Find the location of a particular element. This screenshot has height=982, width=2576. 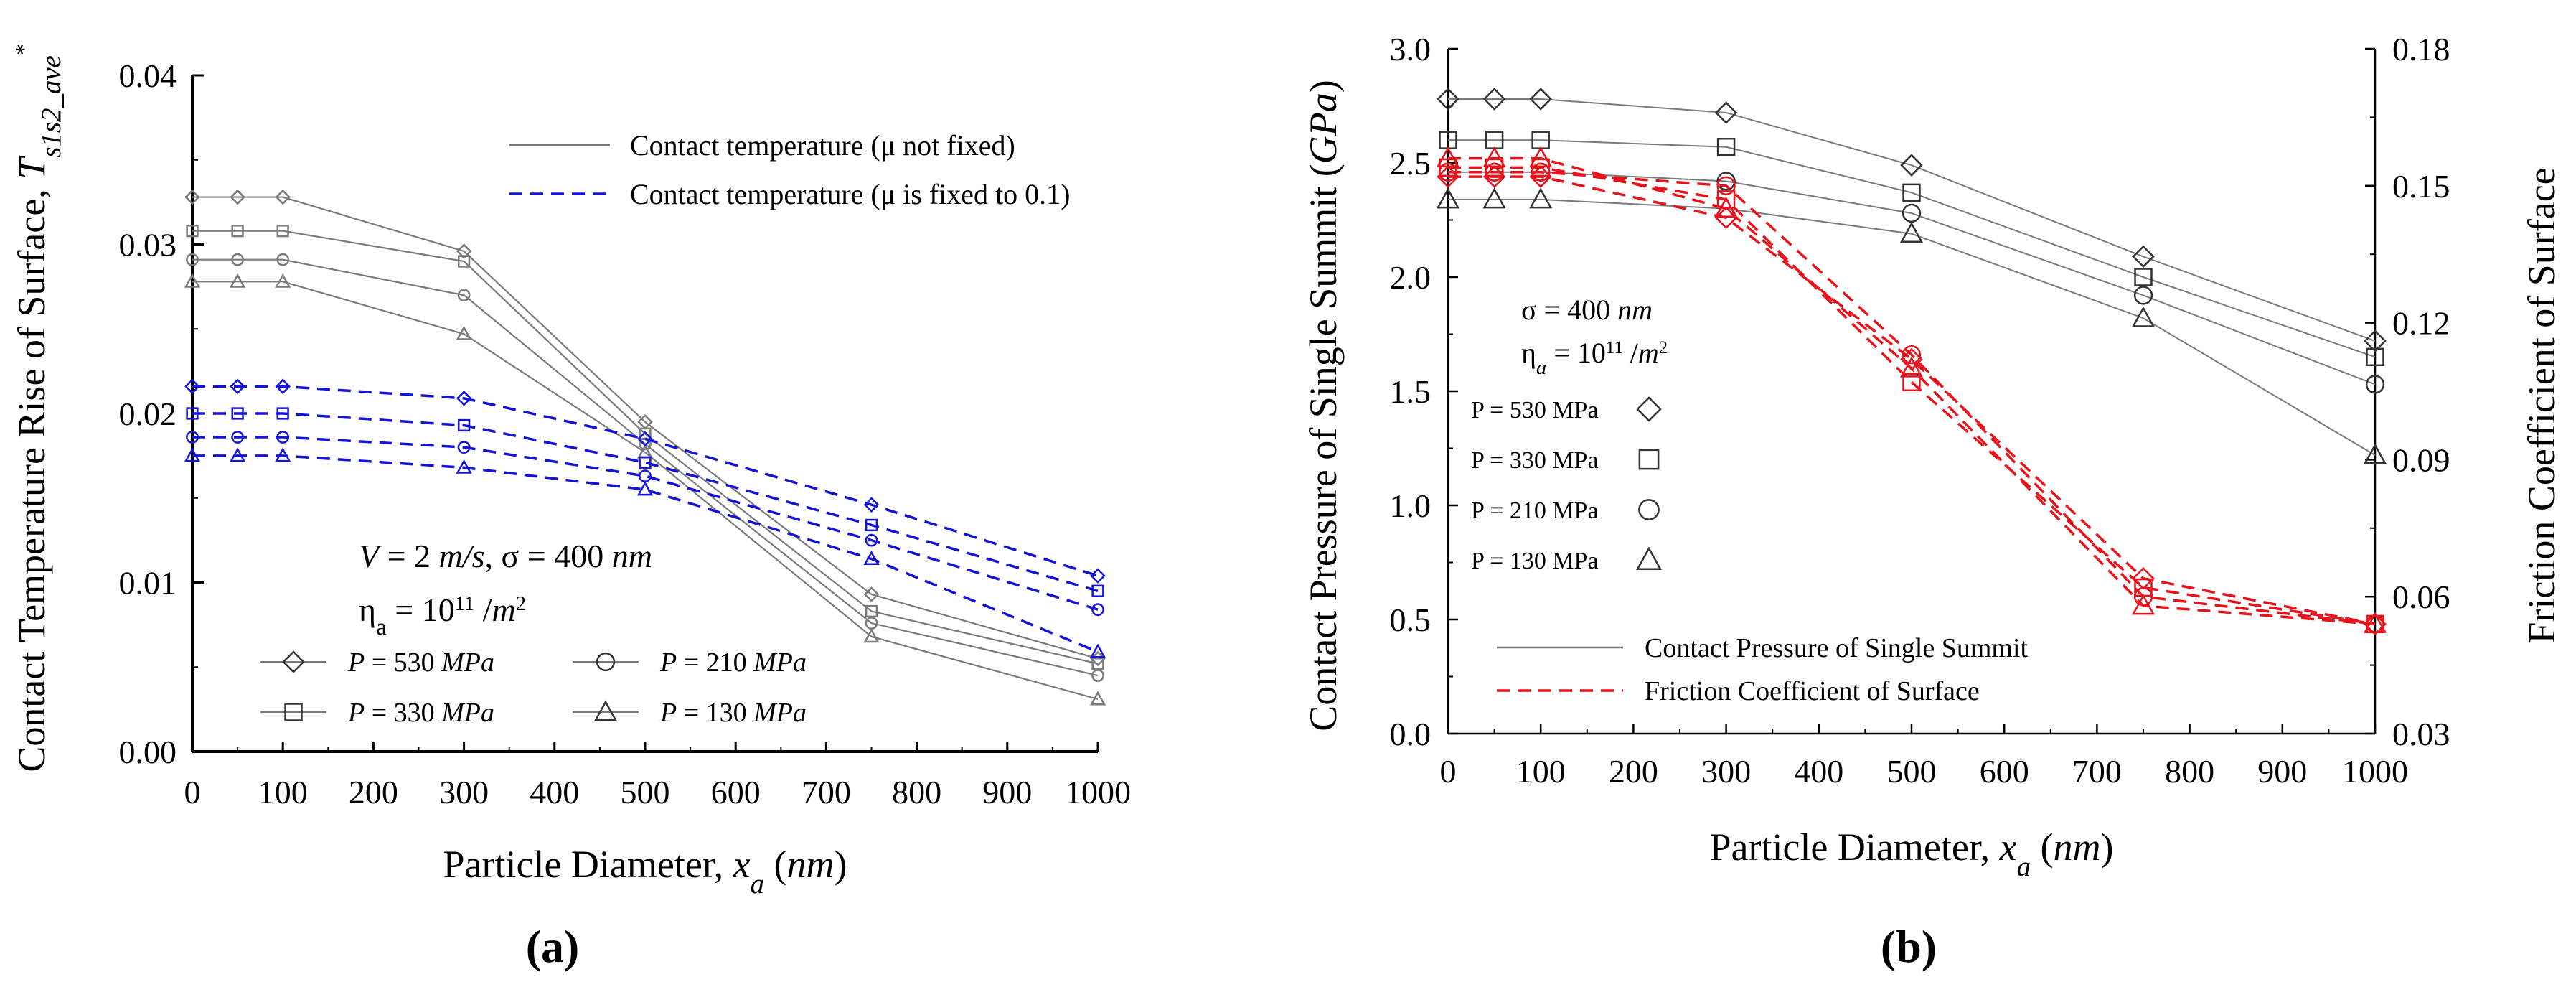

legend-marker-label: P = 210 MPa is located at coordinates (1535, 510).